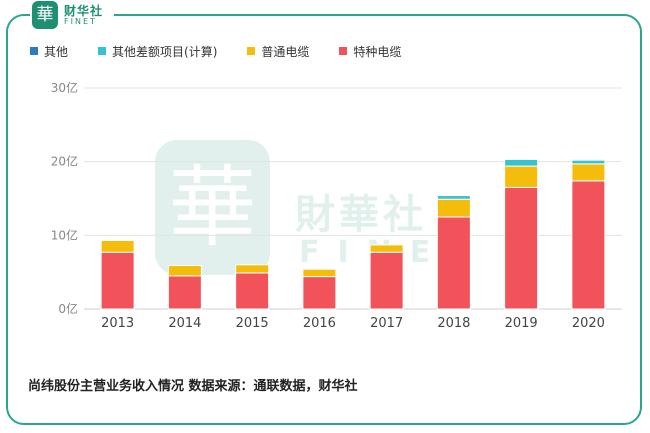 This screenshot has height=433, width=650. Describe the element at coordinates (64, 87) in the screenshot. I see `y-tick-label: 30亿` at that location.